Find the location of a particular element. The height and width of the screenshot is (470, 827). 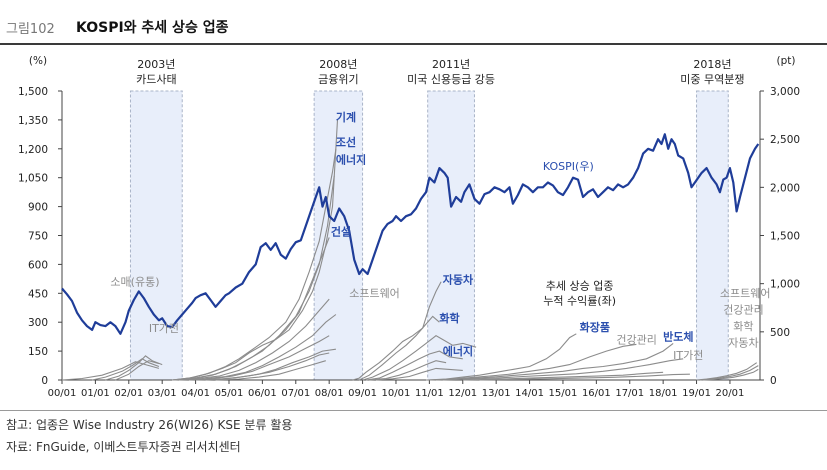

x-tick-label: 05/01 is located at coordinates (229, 393).